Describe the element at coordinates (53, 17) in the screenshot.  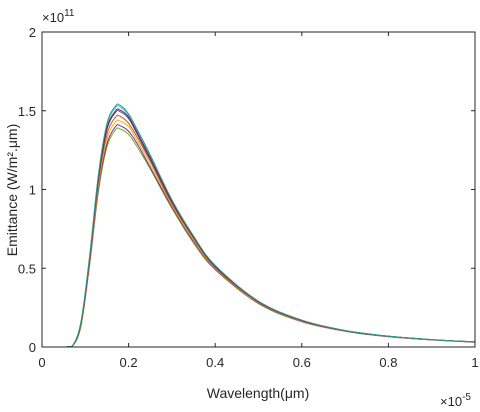
I see `y-multiplier-base: ×10` at that location.